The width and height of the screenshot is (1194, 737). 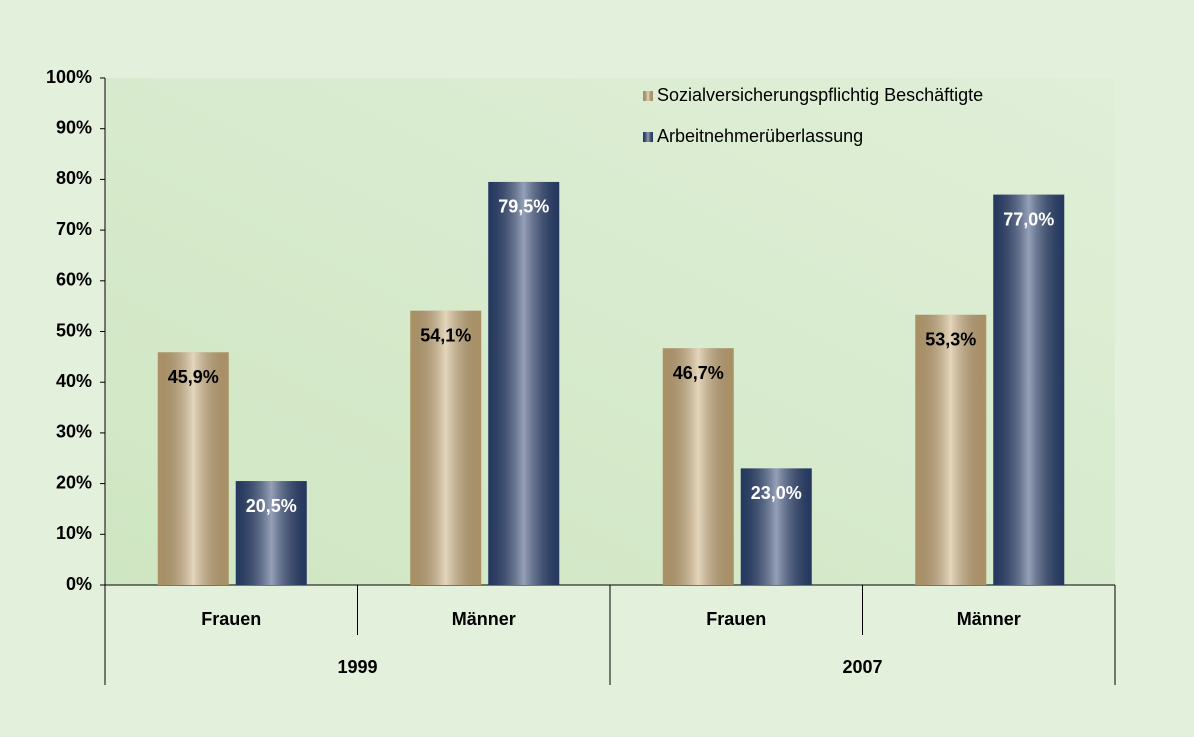 I want to click on y-tick-label: 10%, so click(x=74, y=533).